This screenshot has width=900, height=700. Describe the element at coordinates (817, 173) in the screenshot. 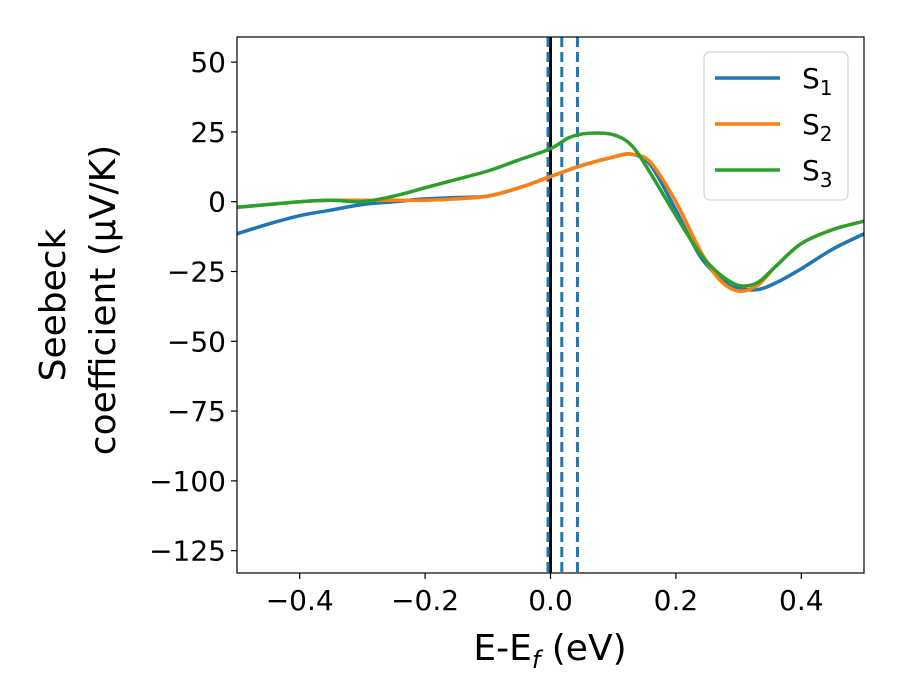

I see `legend-label-s3: S3` at that location.